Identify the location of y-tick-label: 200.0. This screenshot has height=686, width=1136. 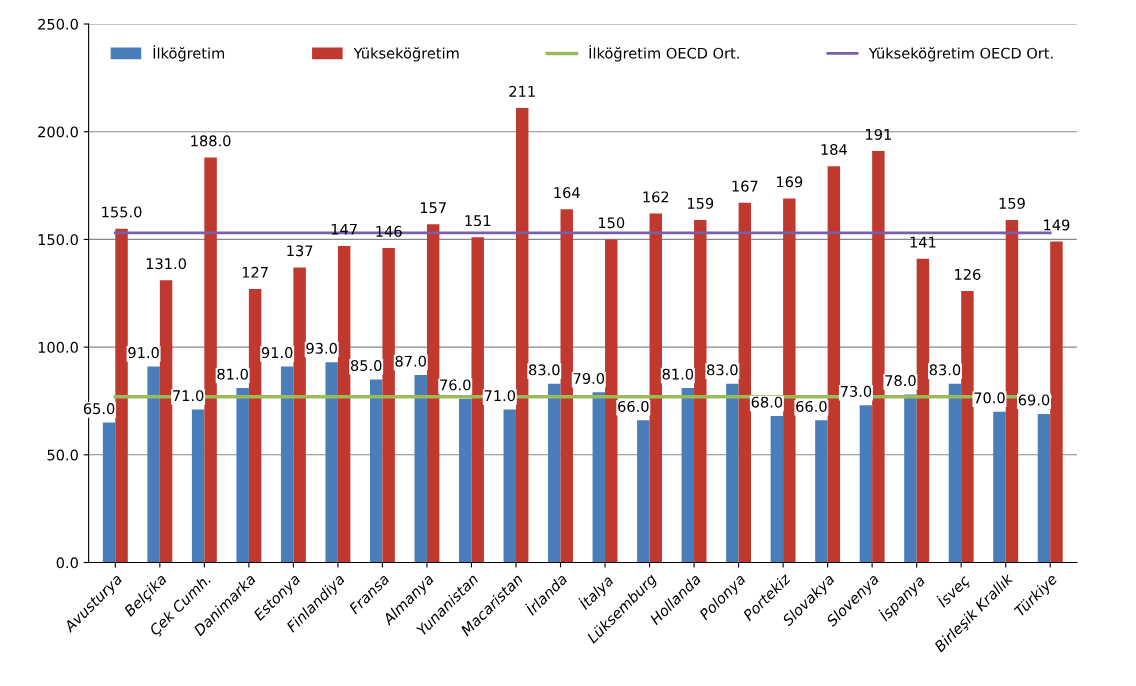
(58, 132).